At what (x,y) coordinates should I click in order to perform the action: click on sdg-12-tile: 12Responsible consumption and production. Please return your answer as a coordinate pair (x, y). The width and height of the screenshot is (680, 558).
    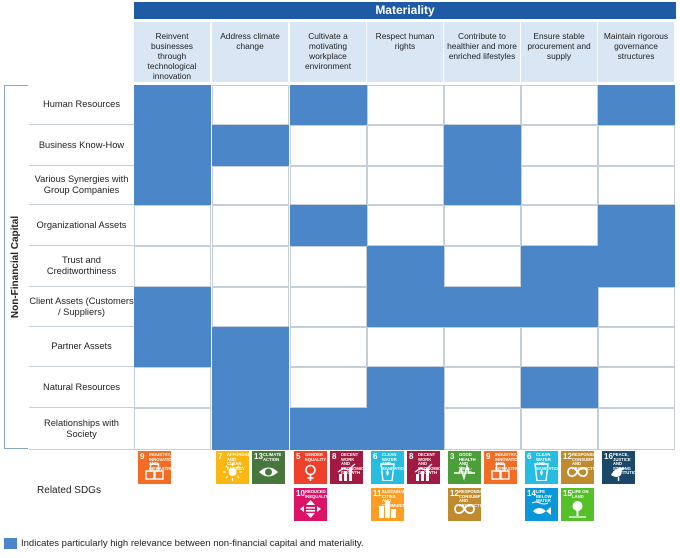
    Looking at the image, I should click on (464, 504).